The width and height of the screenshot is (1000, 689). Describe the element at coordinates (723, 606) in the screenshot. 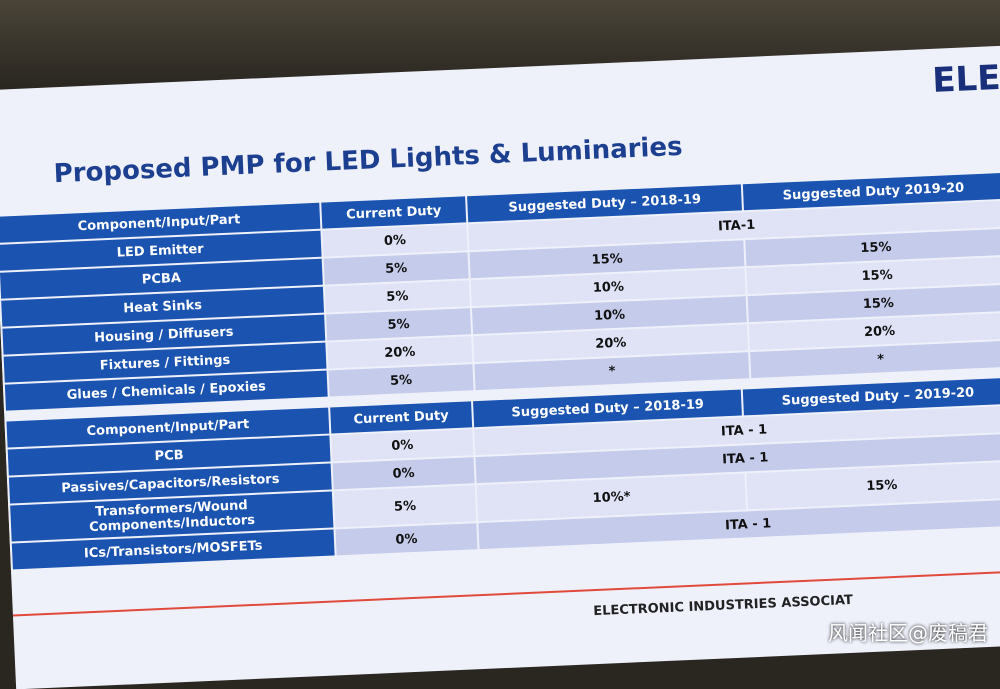

I see `footer: ELECTRONIC INDUSTRIES ASSOCIAT` at that location.